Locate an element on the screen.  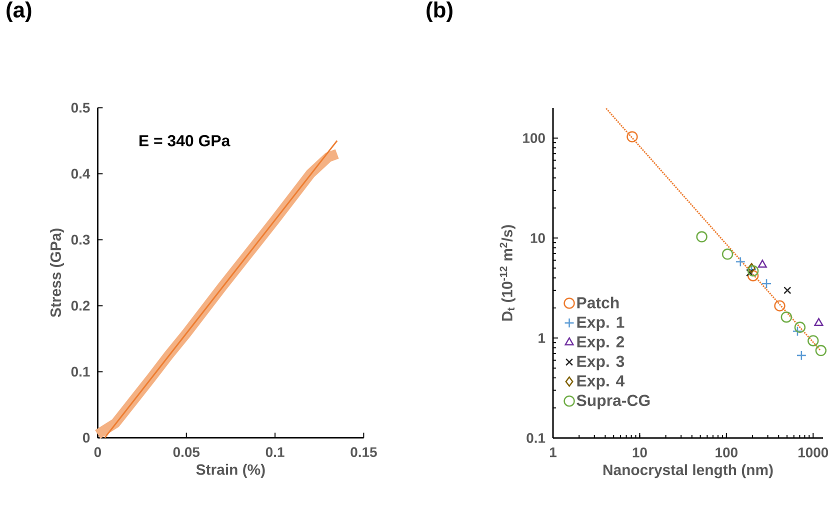
x-tick-label: 0.05 is located at coordinates (186, 452).